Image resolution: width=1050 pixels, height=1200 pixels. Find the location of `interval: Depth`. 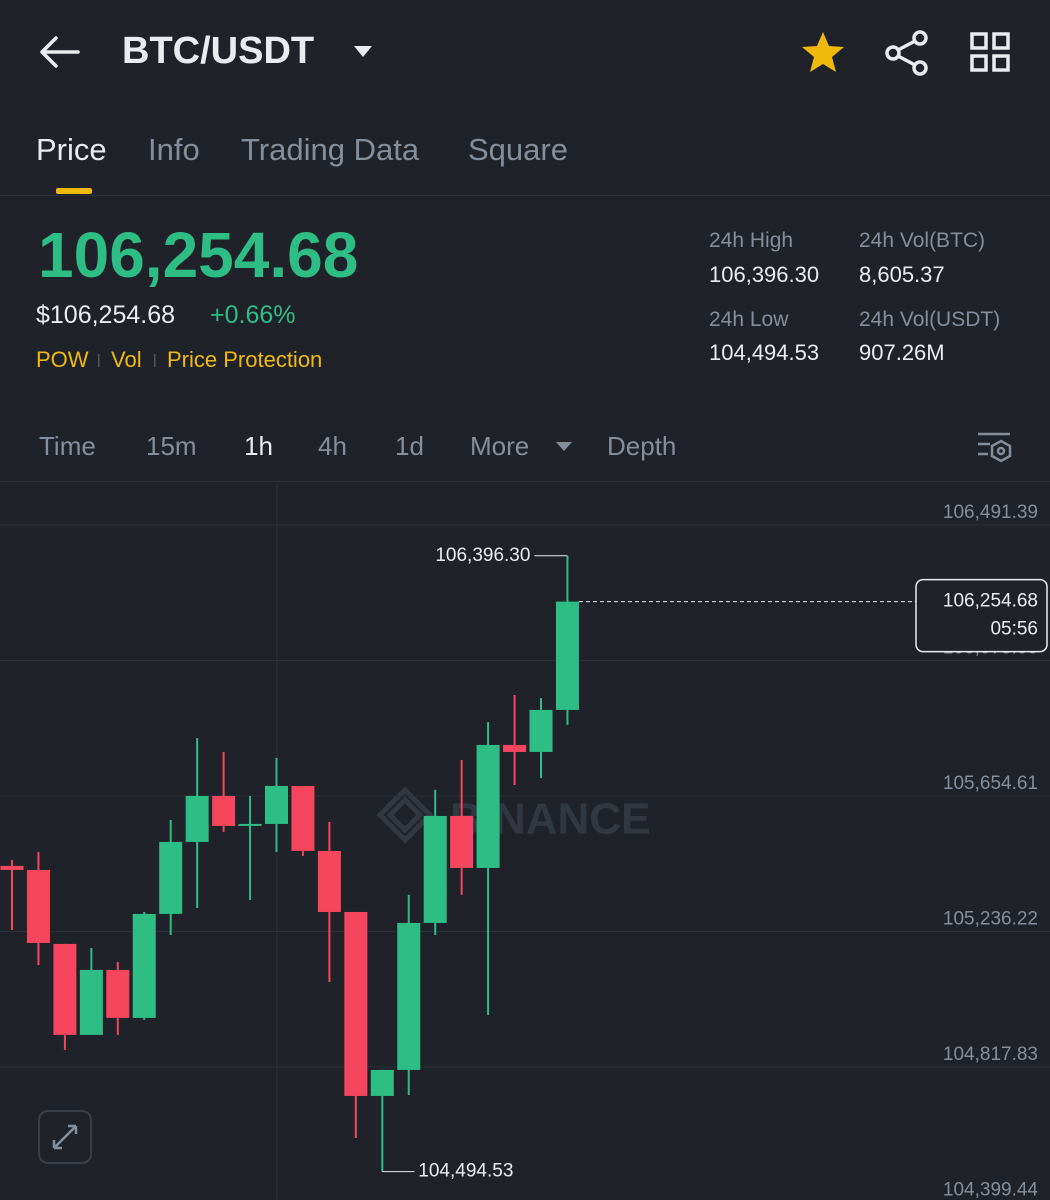

interval: Depth is located at coordinates (642, 446).